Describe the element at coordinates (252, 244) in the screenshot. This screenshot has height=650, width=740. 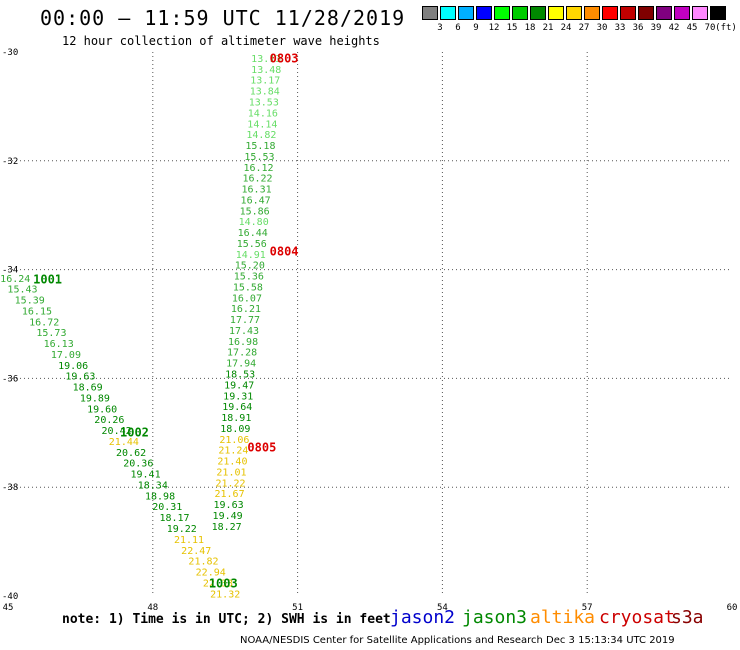
I see `wave-height-label: 15.56` at that location.